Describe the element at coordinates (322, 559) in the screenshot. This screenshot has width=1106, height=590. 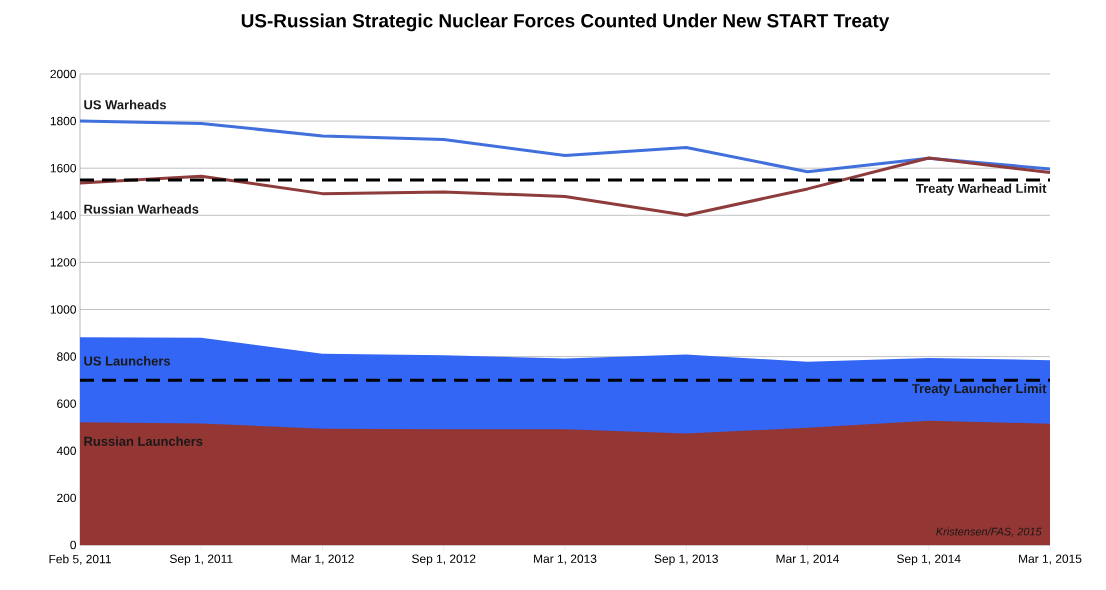
I see `x-tick-label: Mar 1, 2012` at that location.